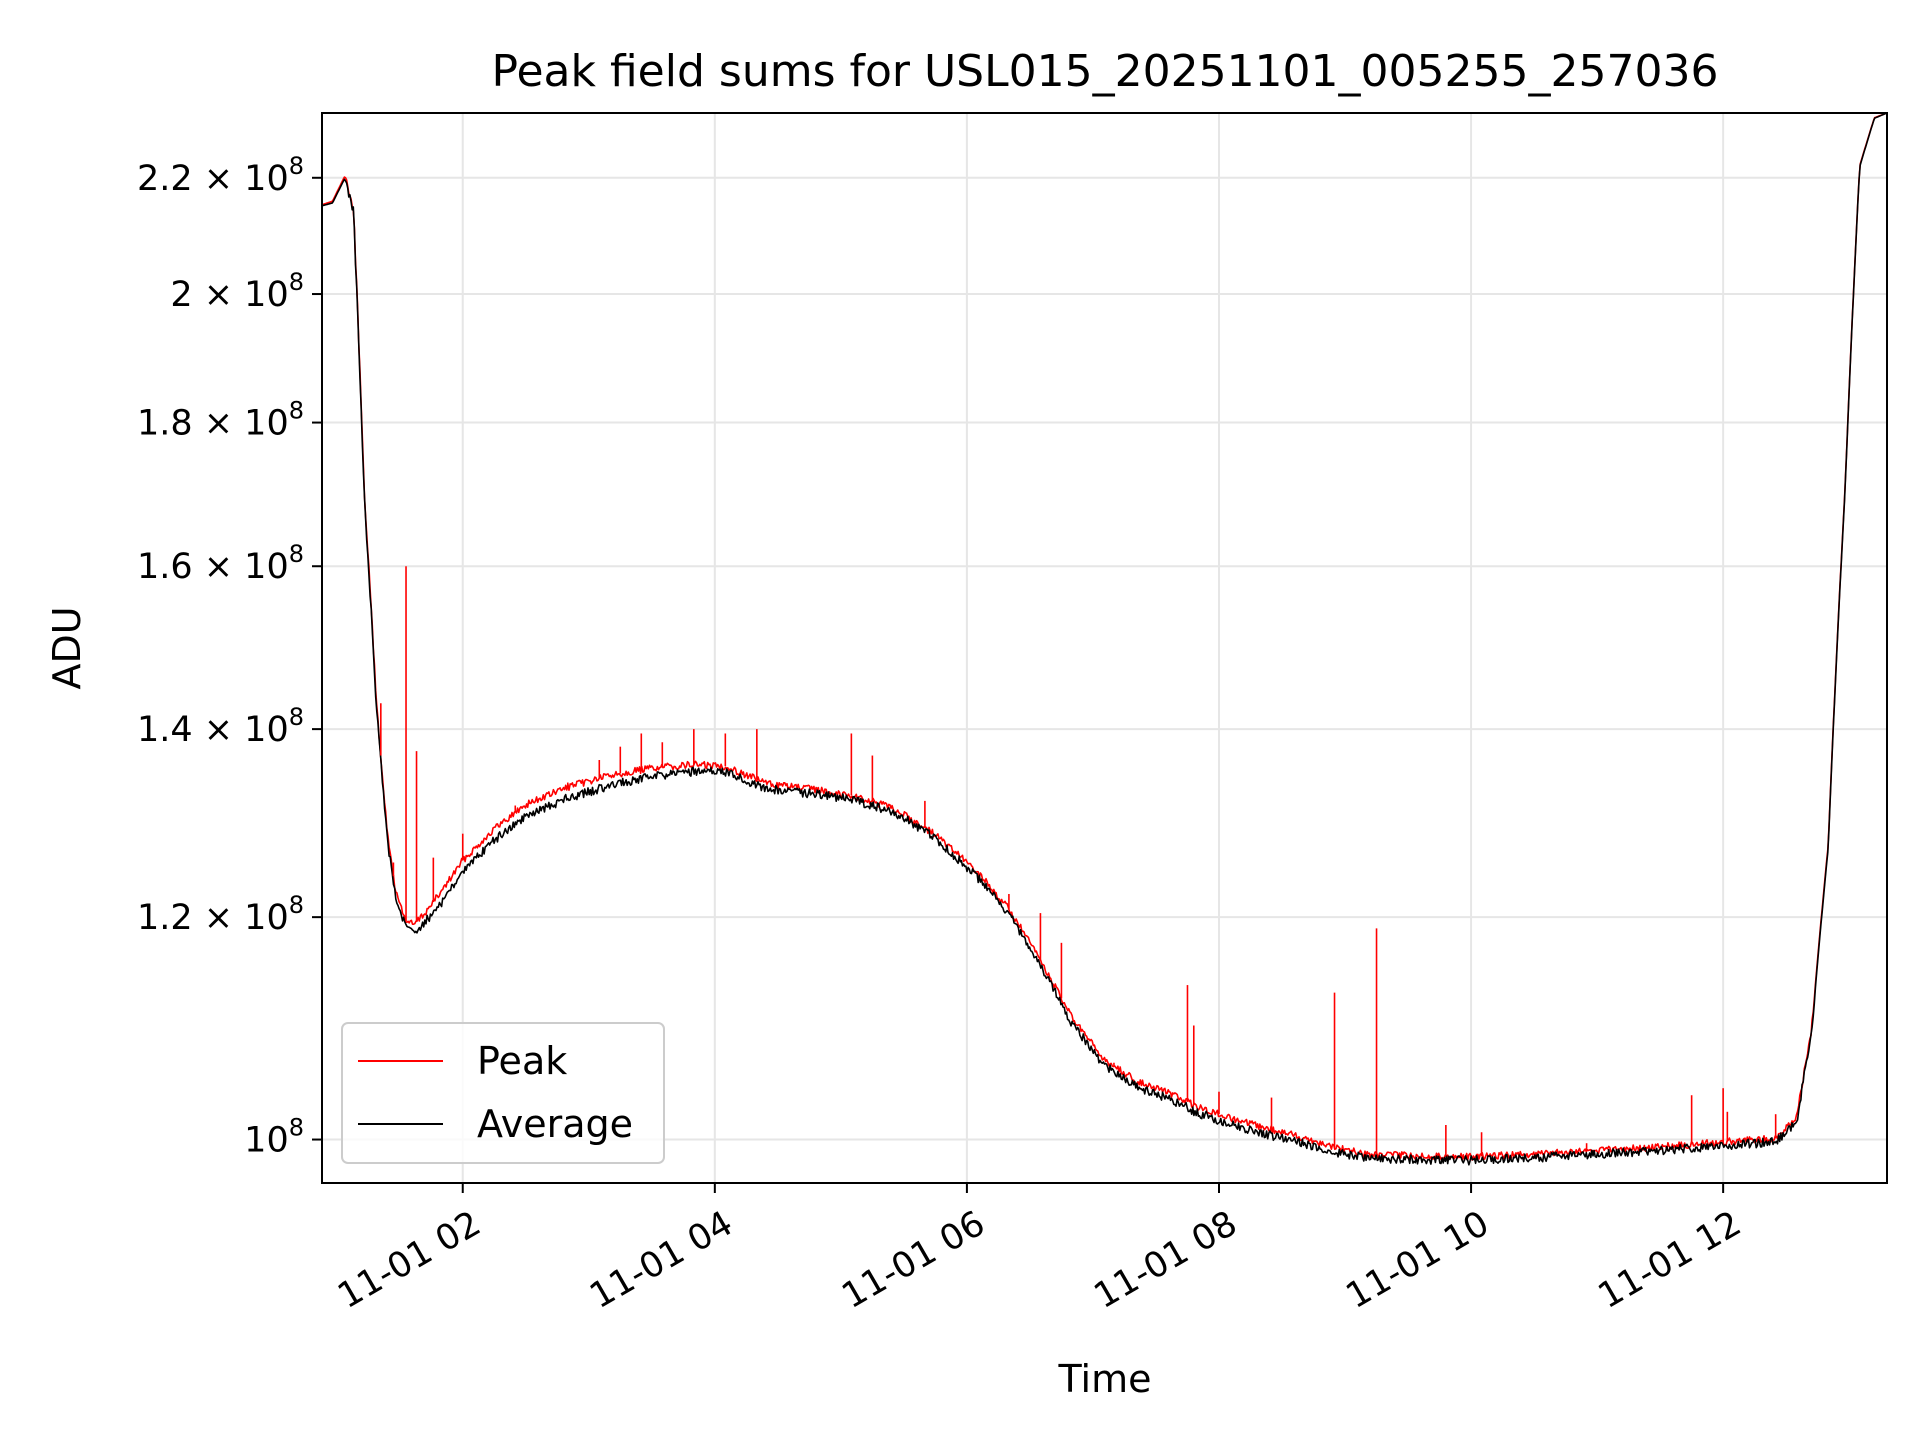 The width and height of the screenshot is (1920, 1440). What do you see at coordinates (220, 175) in the screenshot?
I see `y-tick-label: 2.2 × 108` at bounding box center [220, 175].